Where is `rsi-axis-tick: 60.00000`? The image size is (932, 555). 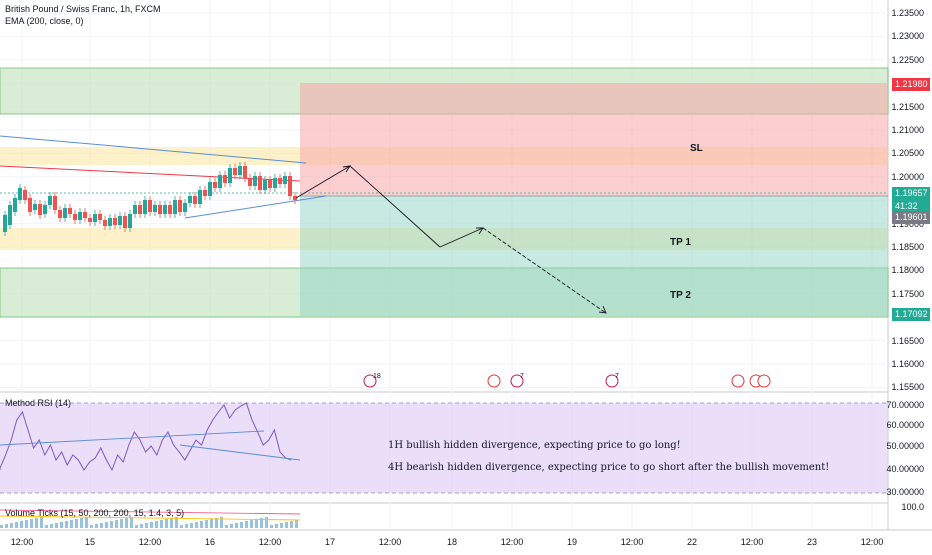
rsi-axis-tick: 60.00000 is located at coordinates (905, 425).